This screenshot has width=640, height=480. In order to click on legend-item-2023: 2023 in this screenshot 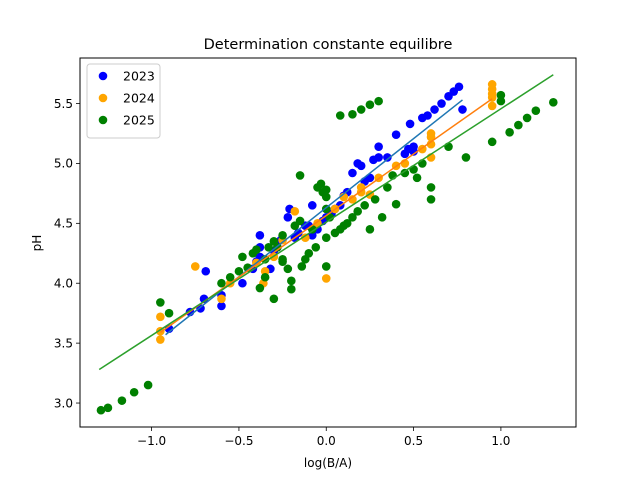, I will do `click(126, 76)`.